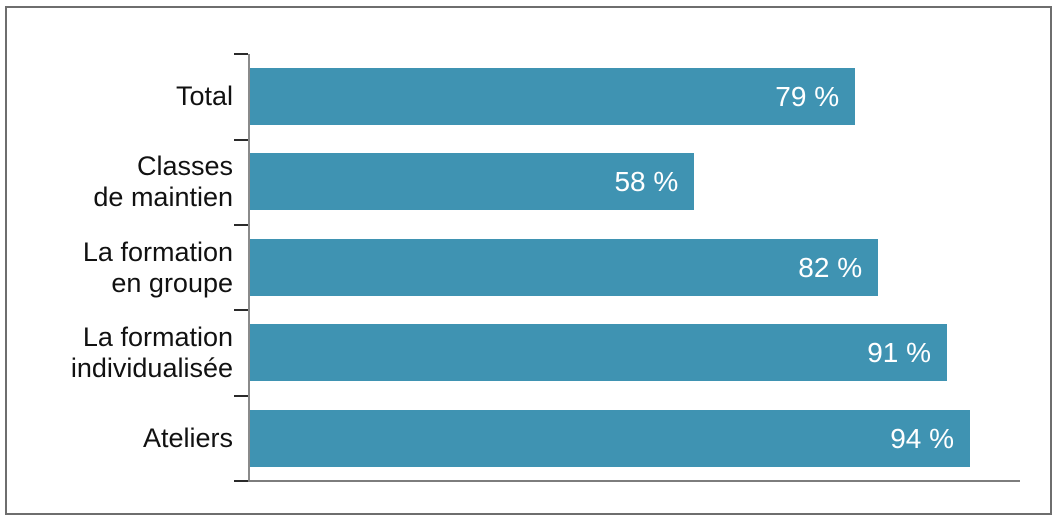 The width and height of the screenshot is (1056, 522). Describe the element at coordinates (646, 181) in the screenshot. I see `bar-value-label: 58 %` at that location.